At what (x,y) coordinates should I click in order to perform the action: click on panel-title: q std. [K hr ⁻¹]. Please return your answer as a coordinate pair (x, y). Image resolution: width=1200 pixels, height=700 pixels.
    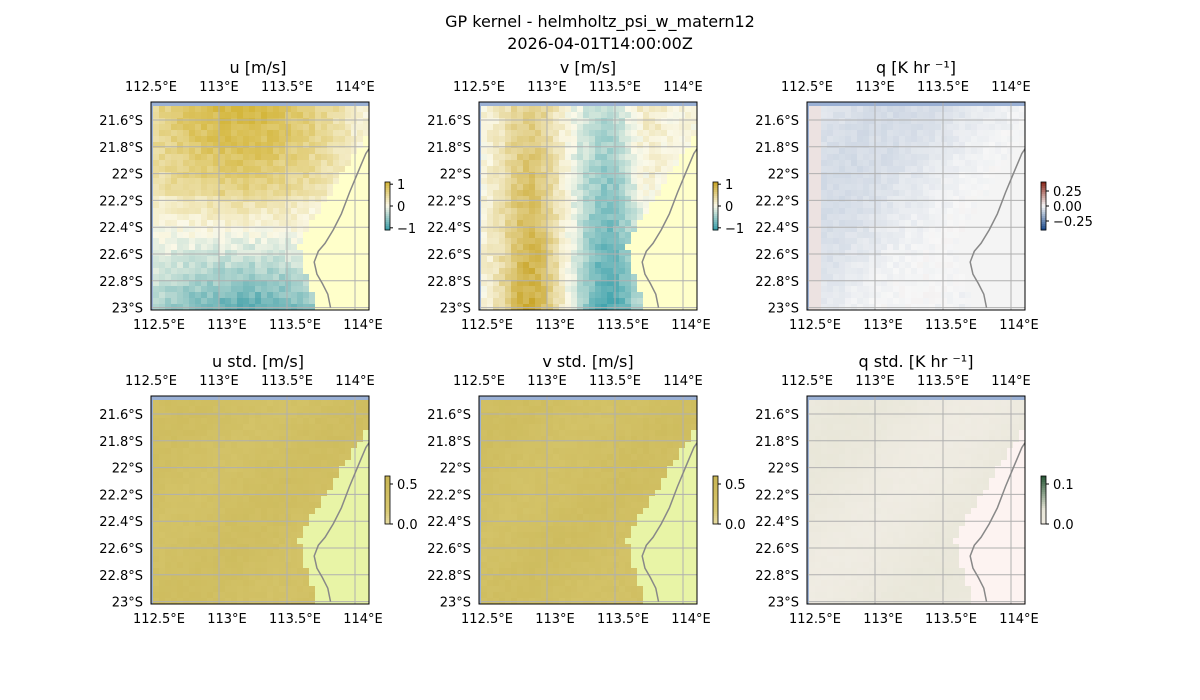
    Looking at the image, I should click on (916, 361).